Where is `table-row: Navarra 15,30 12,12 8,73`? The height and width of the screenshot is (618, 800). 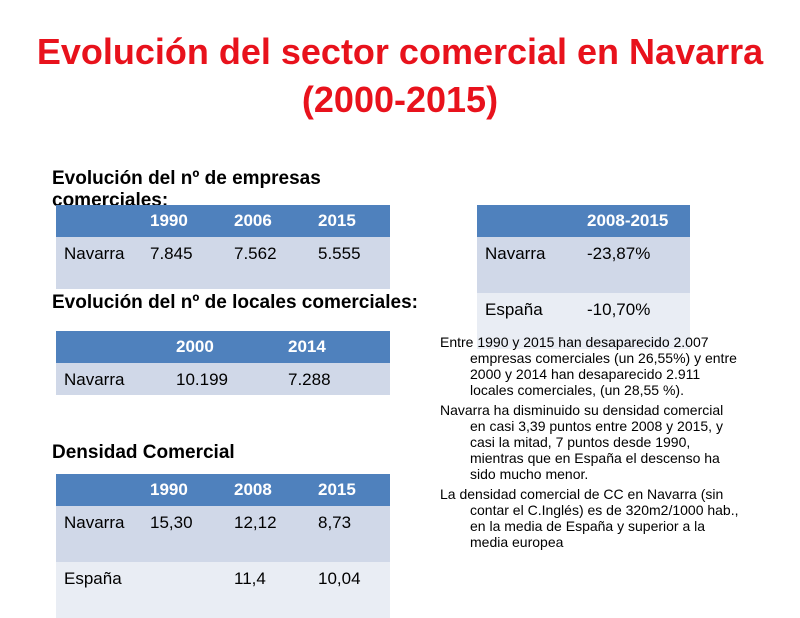 table-row: Navarra 15,30 12,12 8,73 is located at coordinates (223, 534).